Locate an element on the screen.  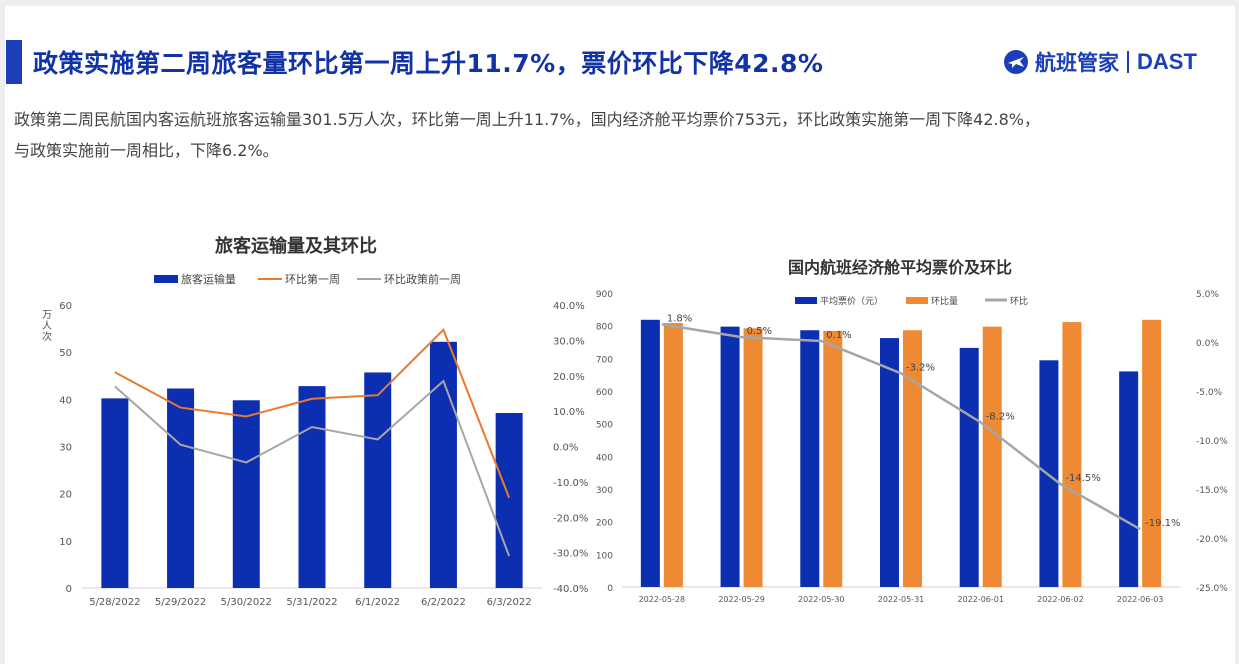
y-tick-label: 200 is located at coordinates (604, 524).